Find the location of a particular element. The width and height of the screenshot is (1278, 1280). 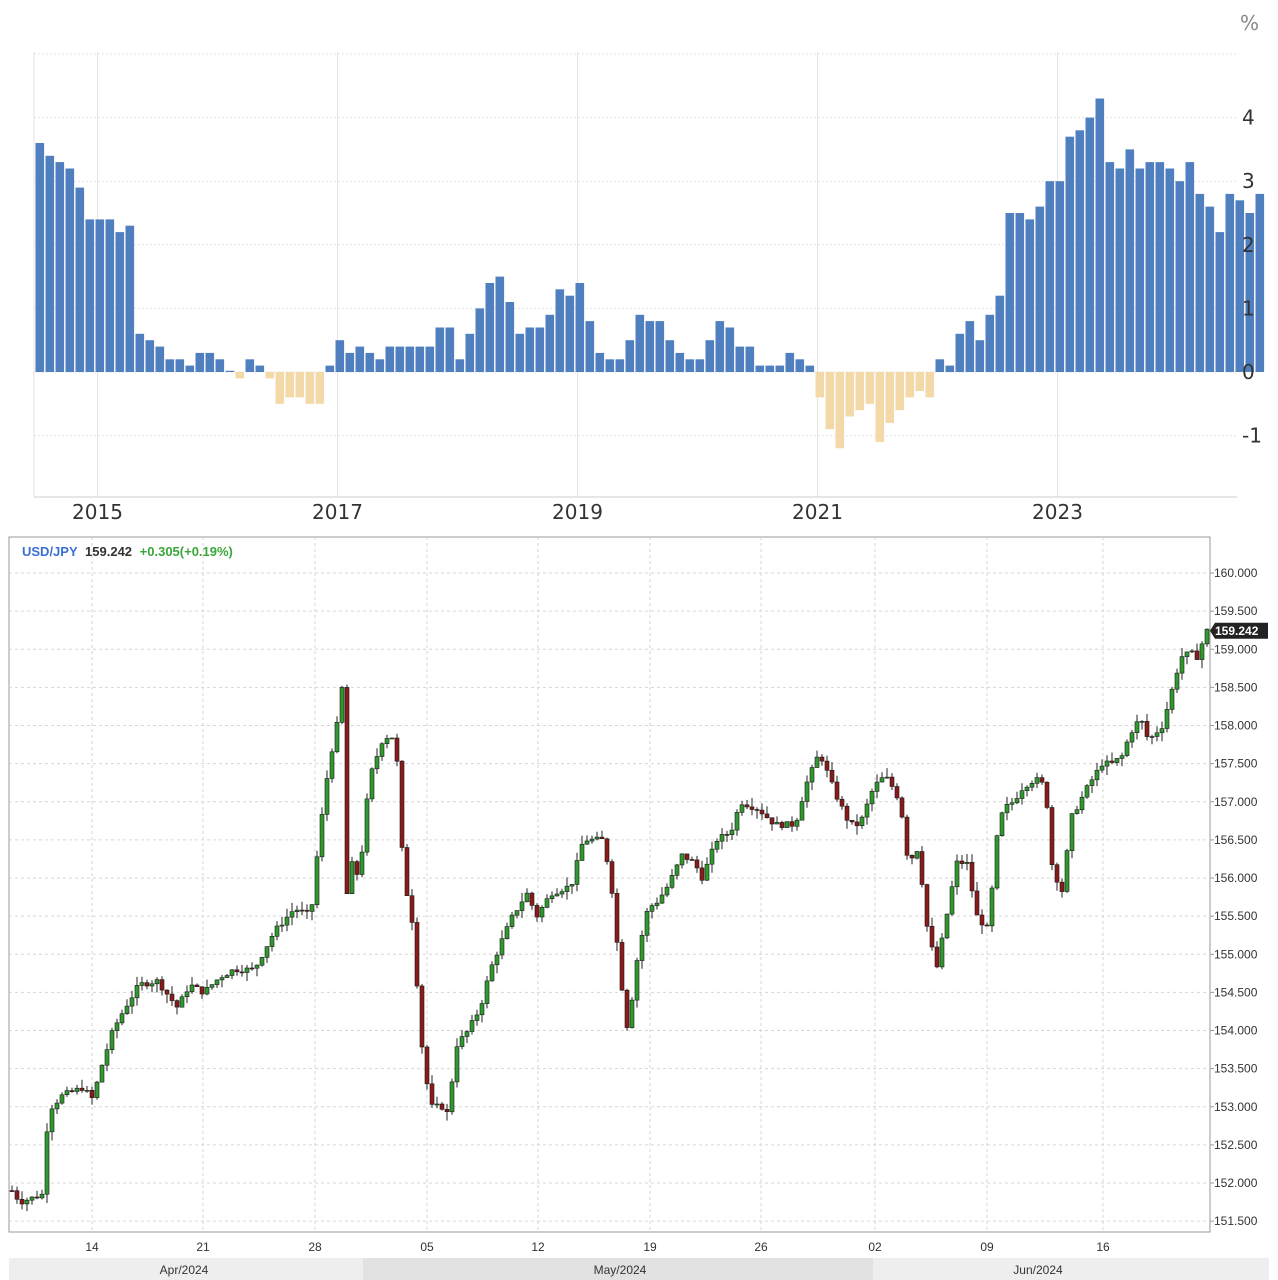

bottom-y-tick-label: 153.000 is located at coordinates (1236, 1107).